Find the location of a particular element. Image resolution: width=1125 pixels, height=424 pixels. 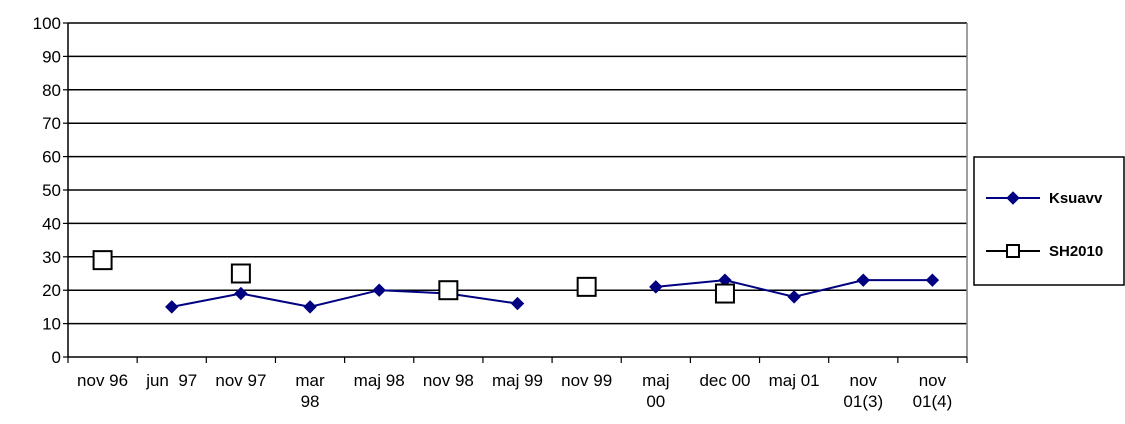

x-tick-label: maj 99 is located at coordinates (517, 380).